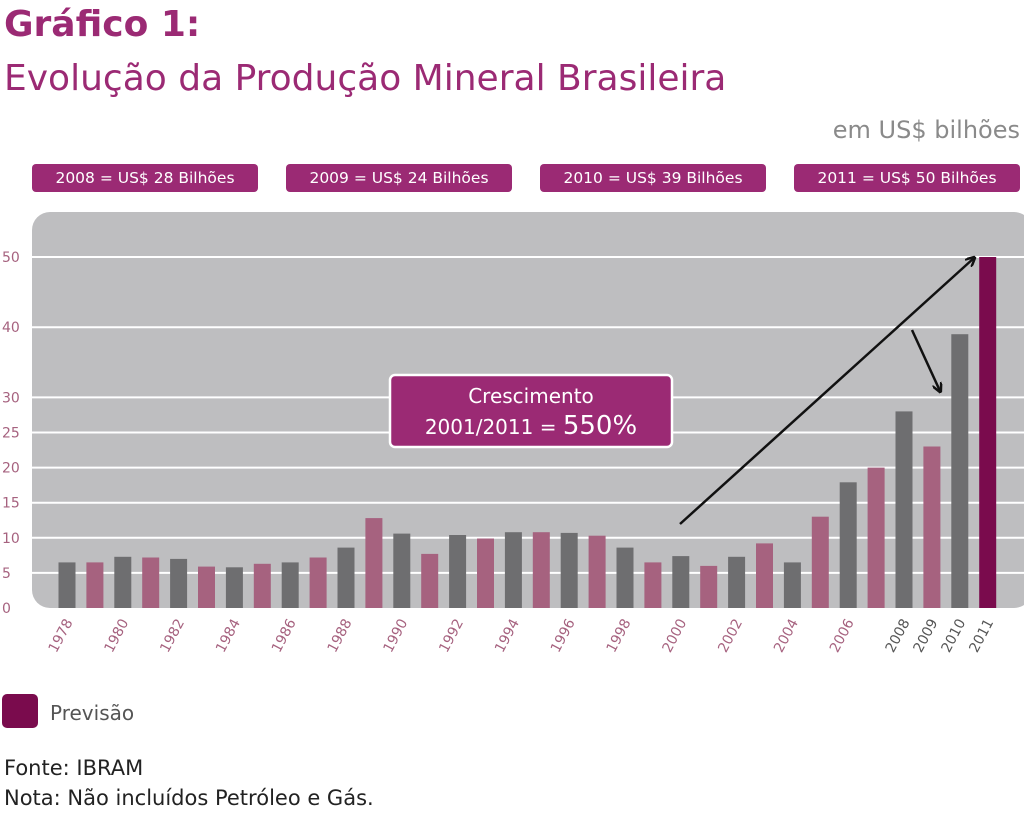 The width and height of the screenshot is (1024, 816). I want to click on x-tick-label: 2011, so click(981, 635).